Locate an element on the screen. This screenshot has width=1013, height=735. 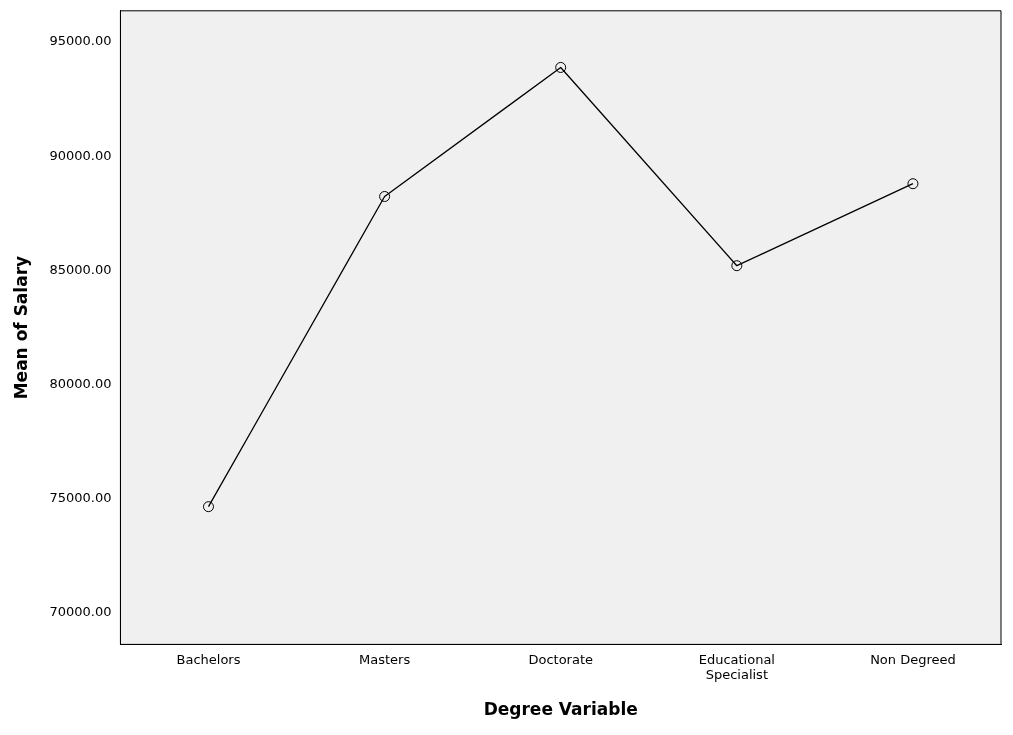
y-tick-label: 80000.00 is located at coordinates (80, 384).